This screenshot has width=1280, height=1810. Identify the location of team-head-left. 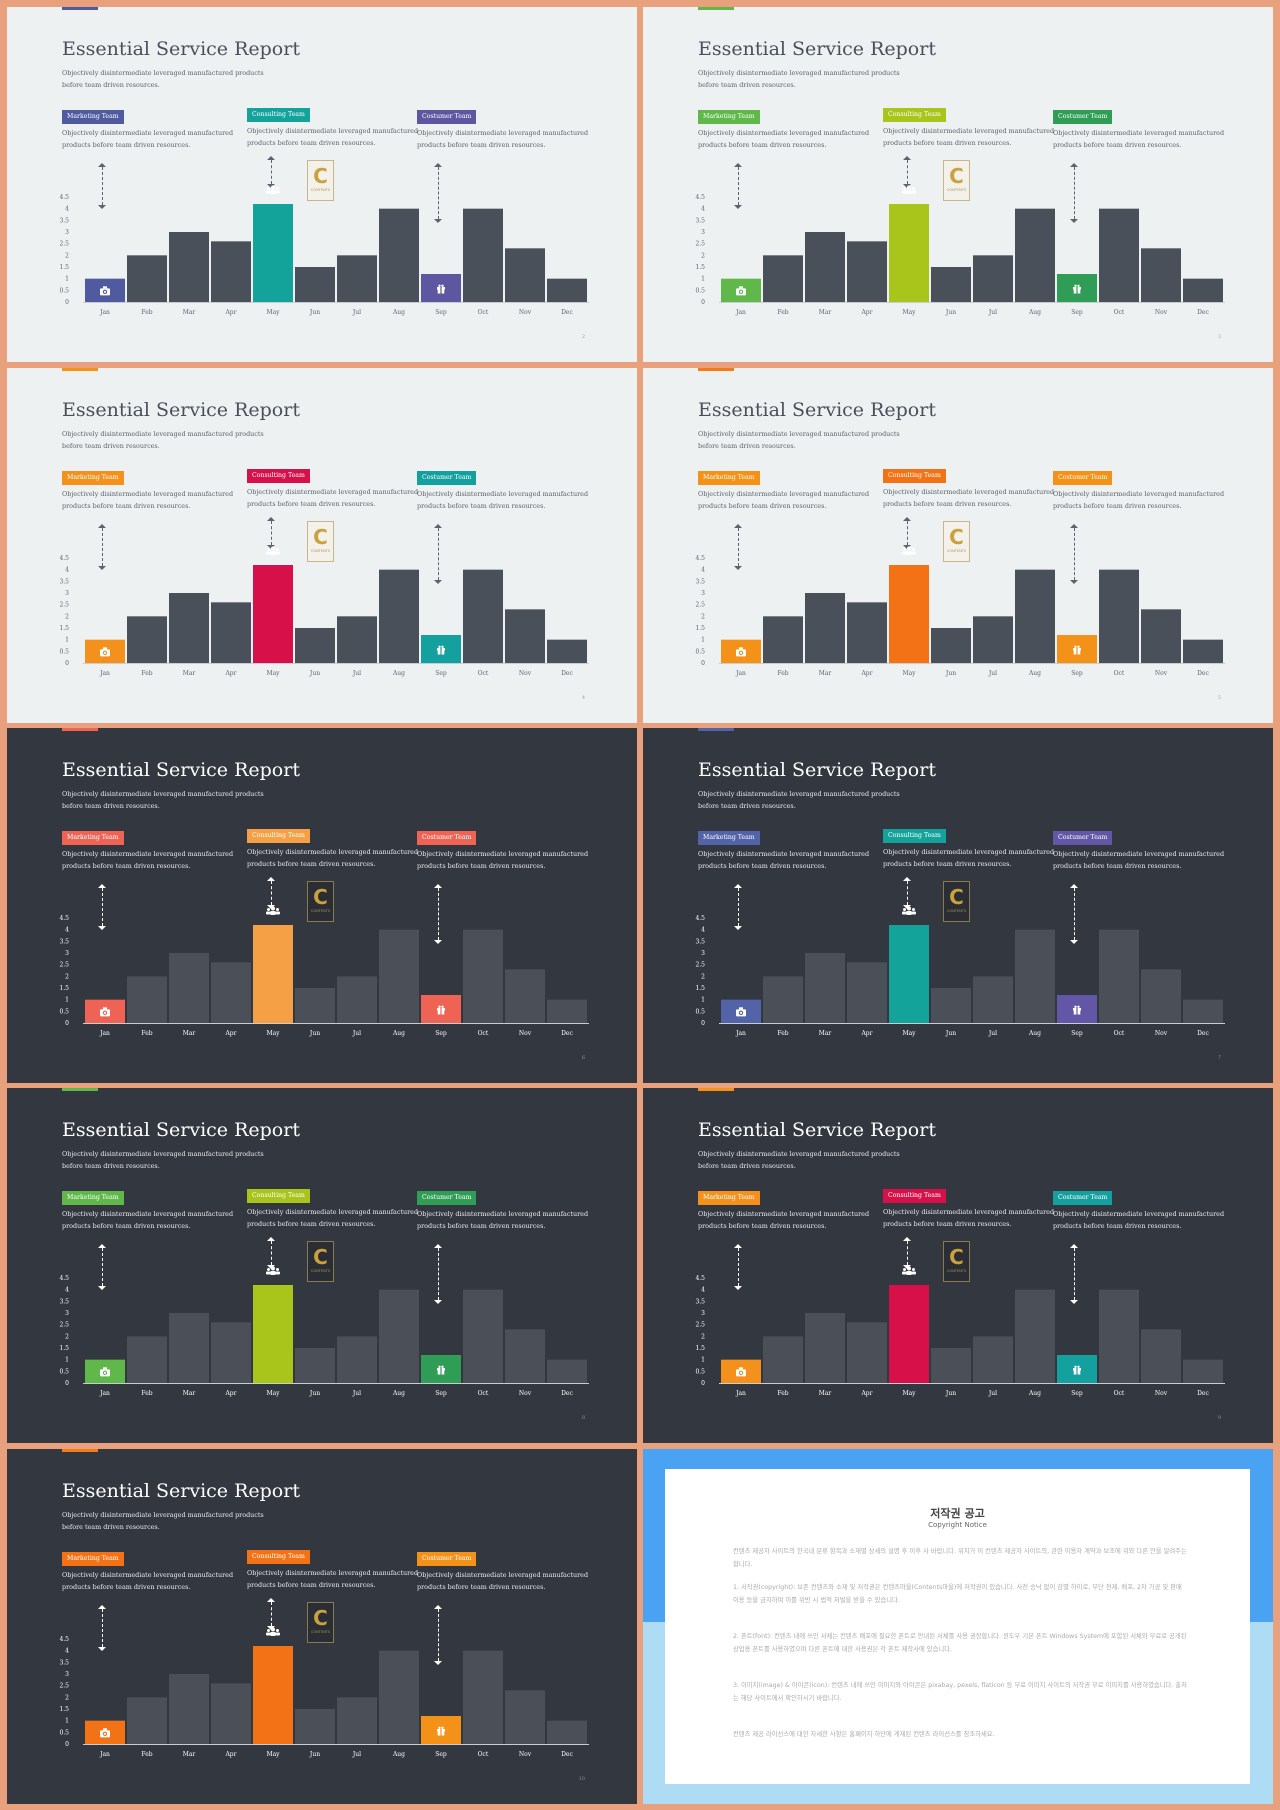
(268, 1630).